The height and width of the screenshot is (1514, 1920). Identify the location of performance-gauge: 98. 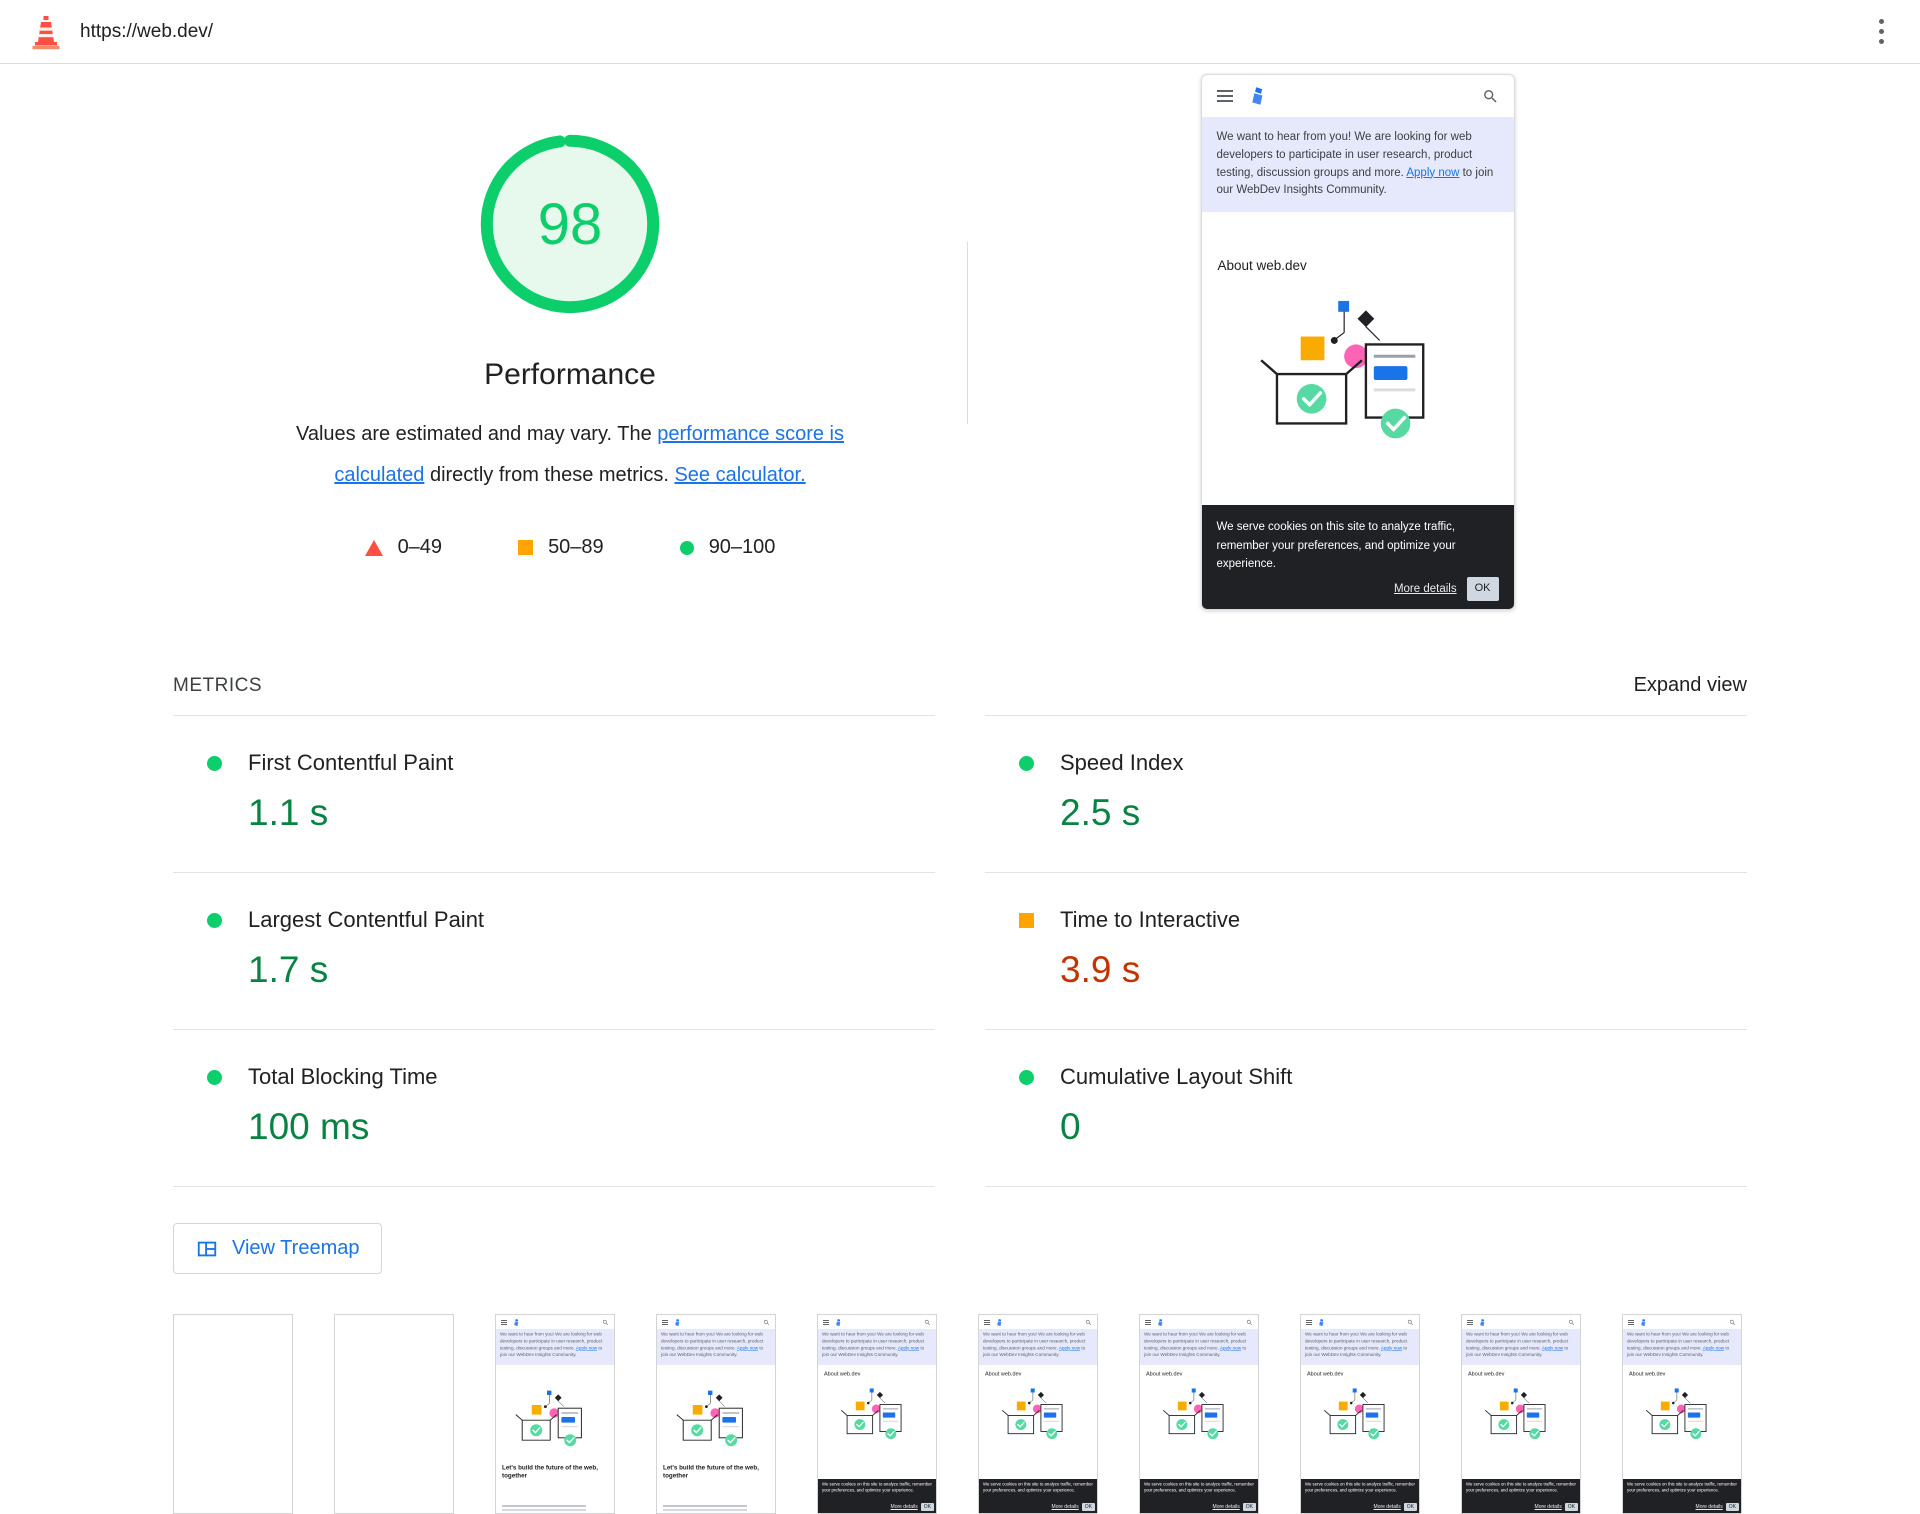
(570, 224).